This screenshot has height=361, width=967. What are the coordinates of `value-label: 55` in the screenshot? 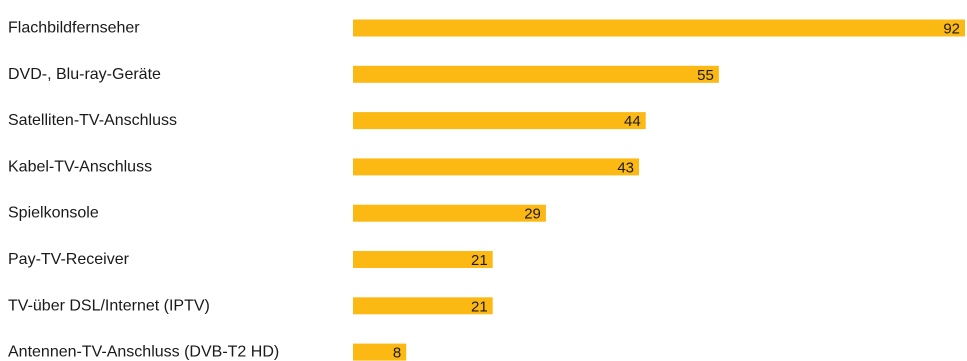 It's located at (705, 75).